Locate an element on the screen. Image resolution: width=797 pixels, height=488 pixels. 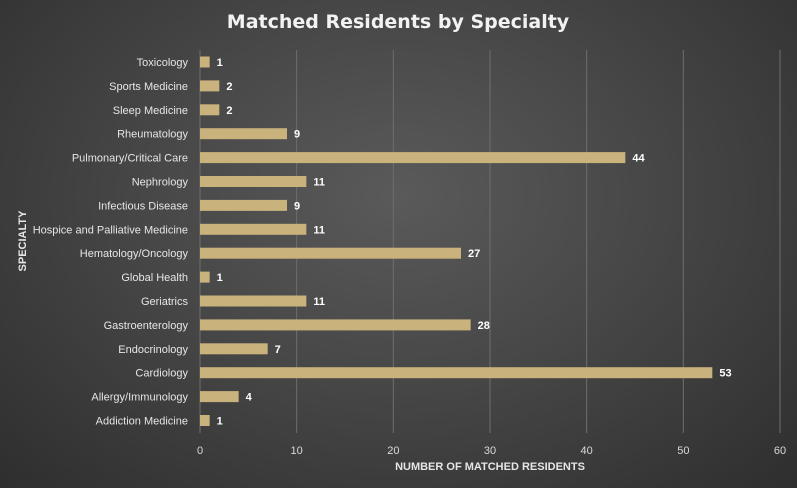
category-label: Global Health is located at coordinates (154, 278).